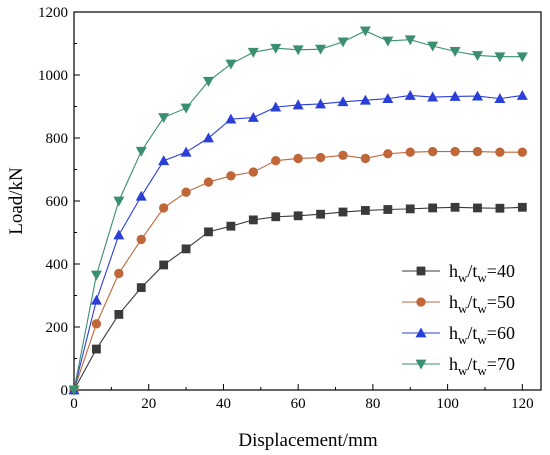  I want to click on y-tick-label: 0, so click(65, 391).